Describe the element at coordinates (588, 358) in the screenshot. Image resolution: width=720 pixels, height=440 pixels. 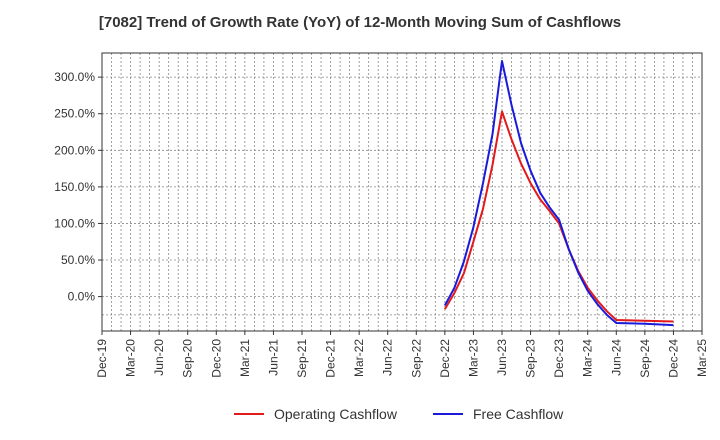
I see `x-tick-label: Mar-24` at that location.